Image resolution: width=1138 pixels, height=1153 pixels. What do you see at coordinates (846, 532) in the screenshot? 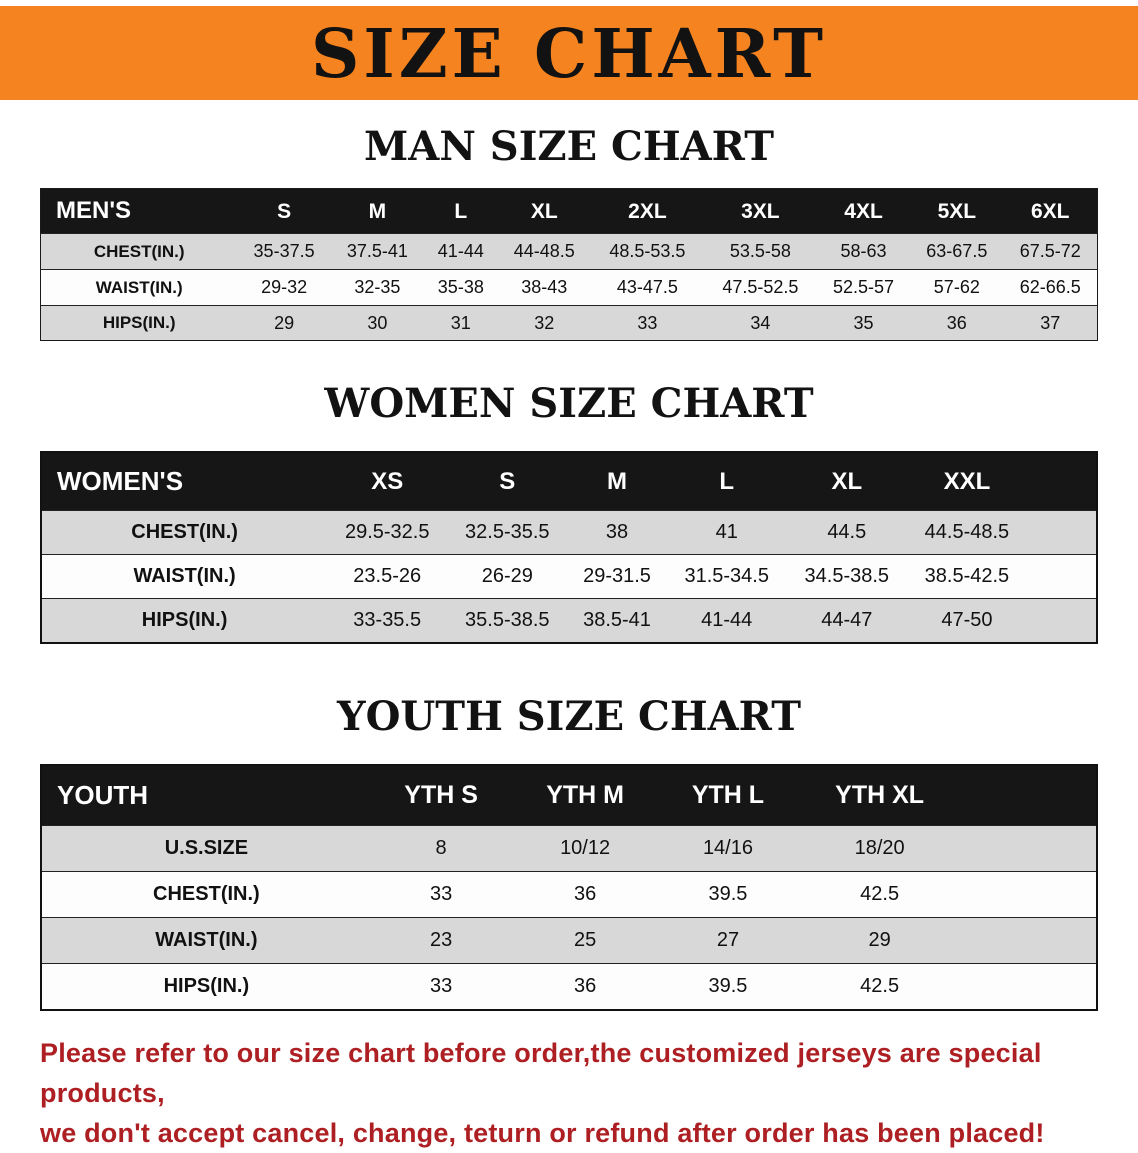
I see `measurement-value: 44.5` at bounding box center [846, 532].